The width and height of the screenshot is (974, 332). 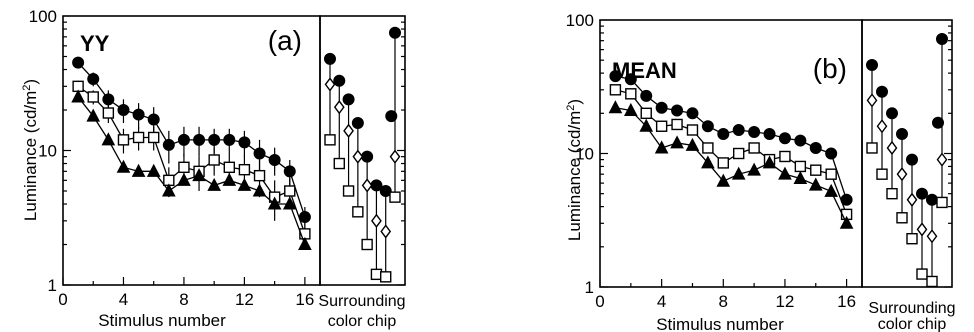 I want to click on panel-b-y-axis-title-sup: 2, so click(x=571, y=108).